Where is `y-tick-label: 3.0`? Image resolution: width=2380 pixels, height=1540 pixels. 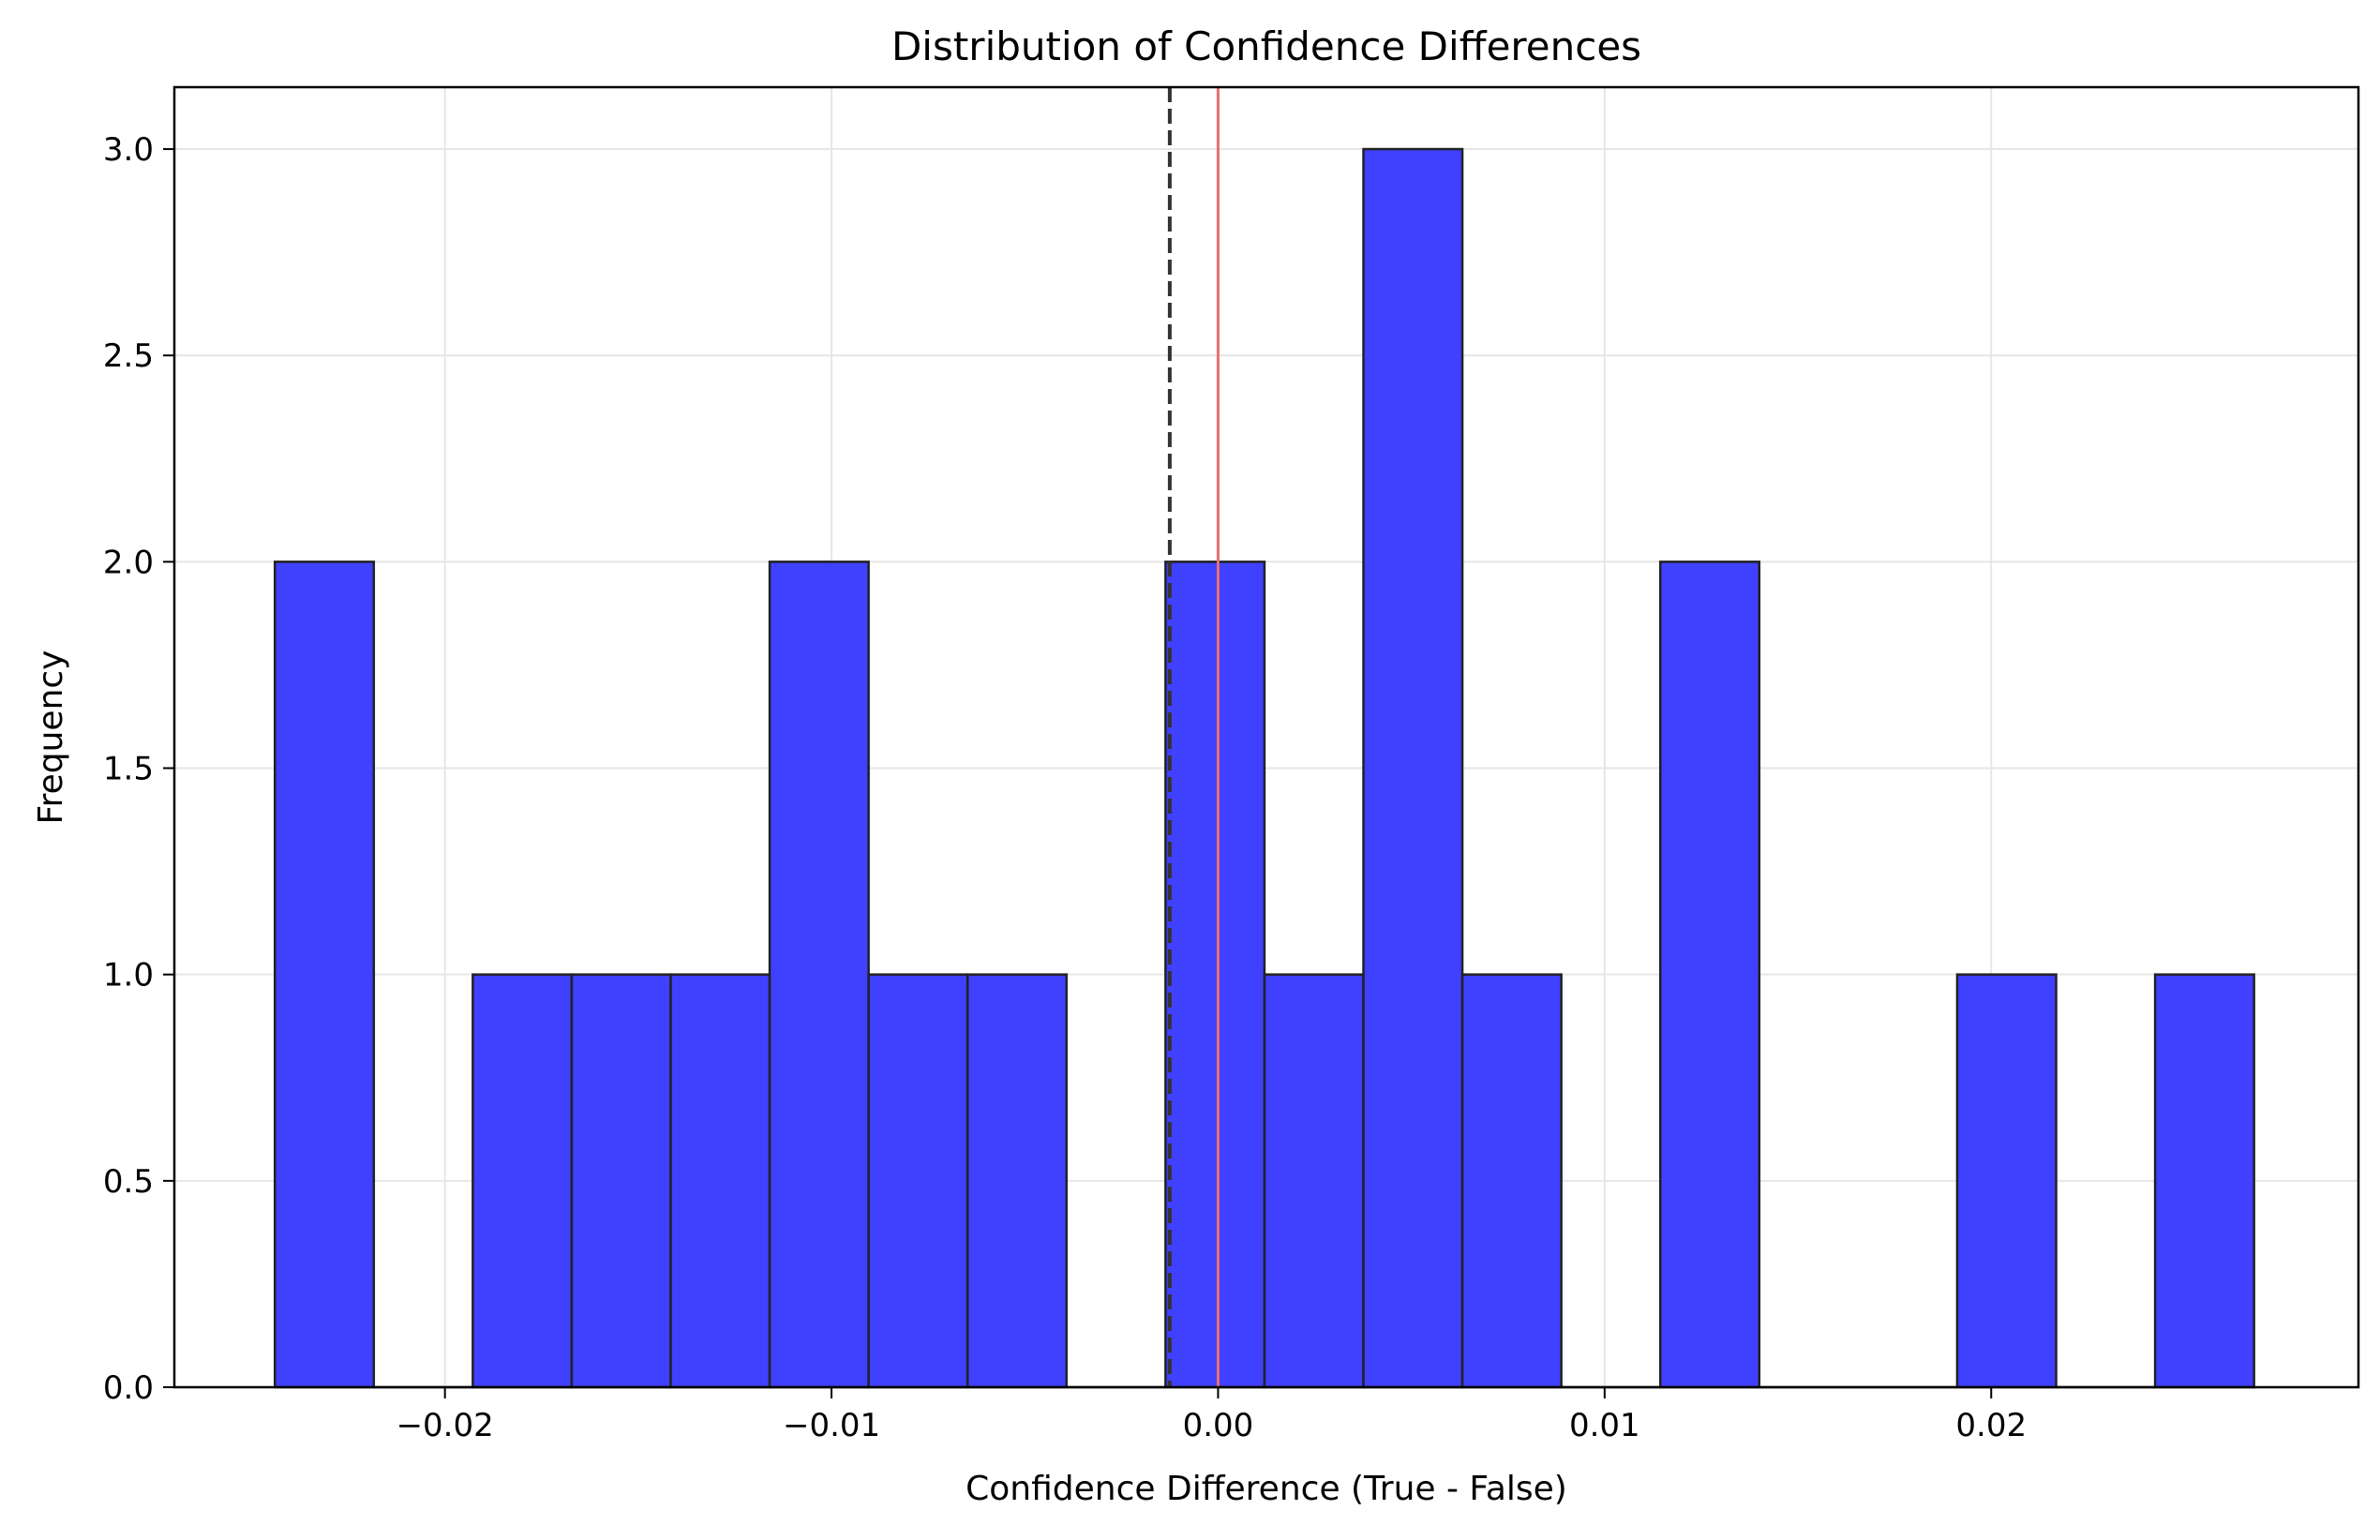 y-tick-label: 3.0 is located at coordinates (128, 150).